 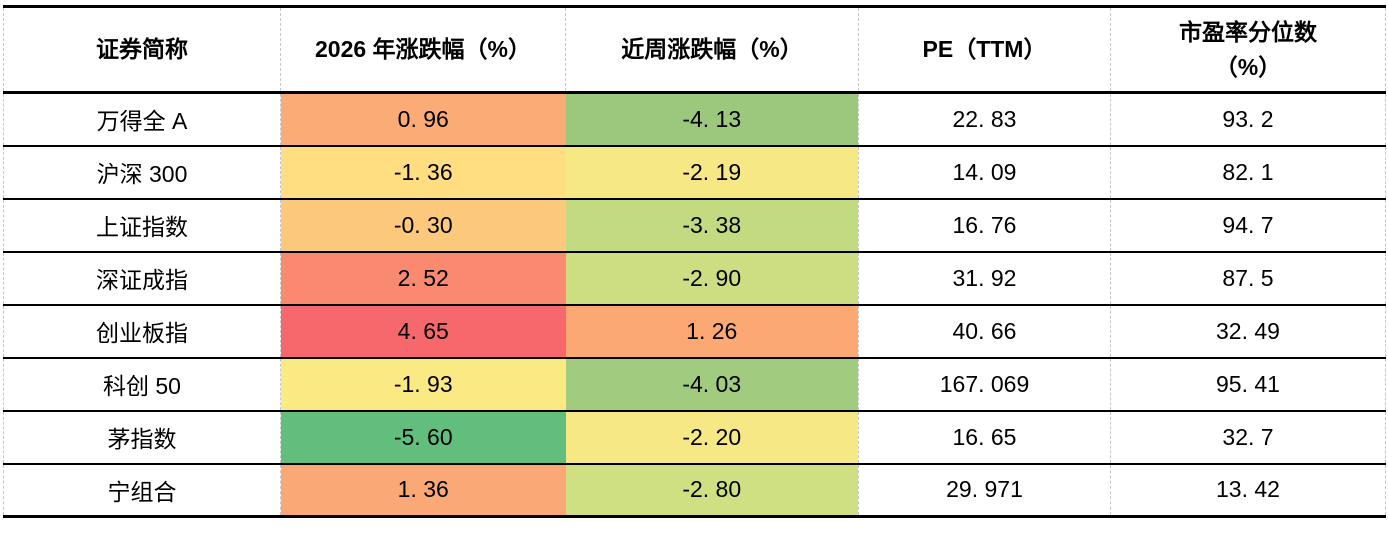 I want to click on yearly-change-cell: 0. 96, so click(x=423, y=119).